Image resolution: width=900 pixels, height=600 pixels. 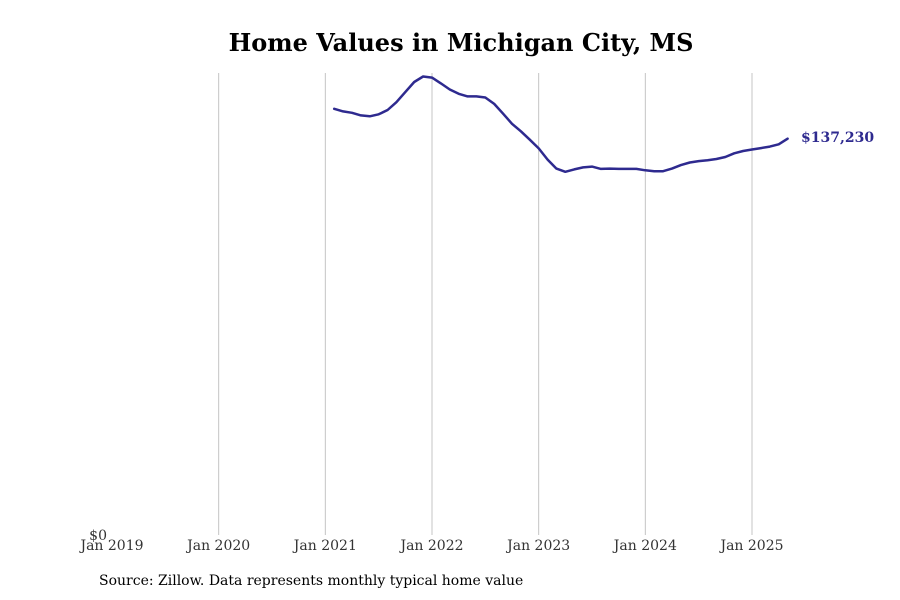 I want to click on chart-title: Home Values in Michigan City, MS, so click(x=461, y=42).